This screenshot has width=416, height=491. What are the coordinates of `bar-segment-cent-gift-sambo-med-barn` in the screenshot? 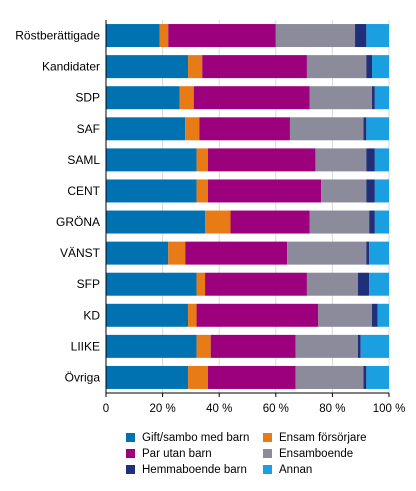 It's located at (151, 191).